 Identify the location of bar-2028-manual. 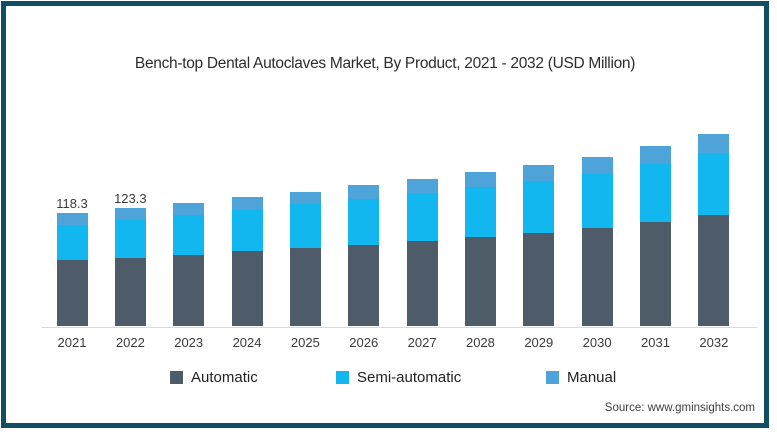
(480, 179).